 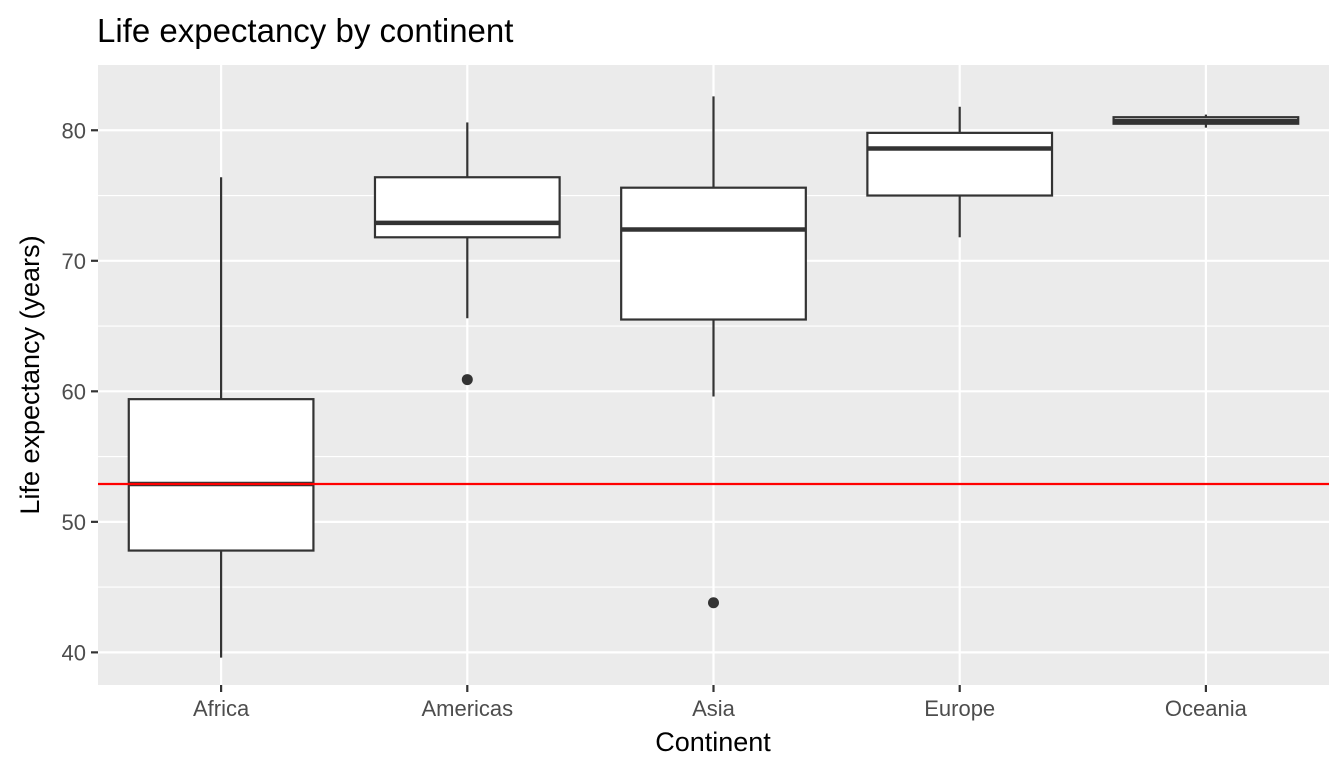 I want to click on y-tick-label: 60, so click(x=74, y=391).